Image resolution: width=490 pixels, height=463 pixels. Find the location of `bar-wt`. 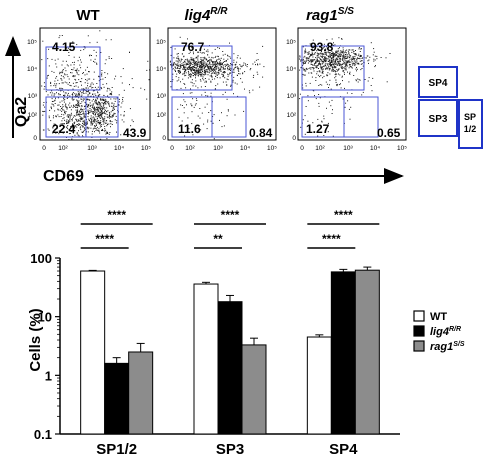

bar-wt is located at coordinates (93, 352).